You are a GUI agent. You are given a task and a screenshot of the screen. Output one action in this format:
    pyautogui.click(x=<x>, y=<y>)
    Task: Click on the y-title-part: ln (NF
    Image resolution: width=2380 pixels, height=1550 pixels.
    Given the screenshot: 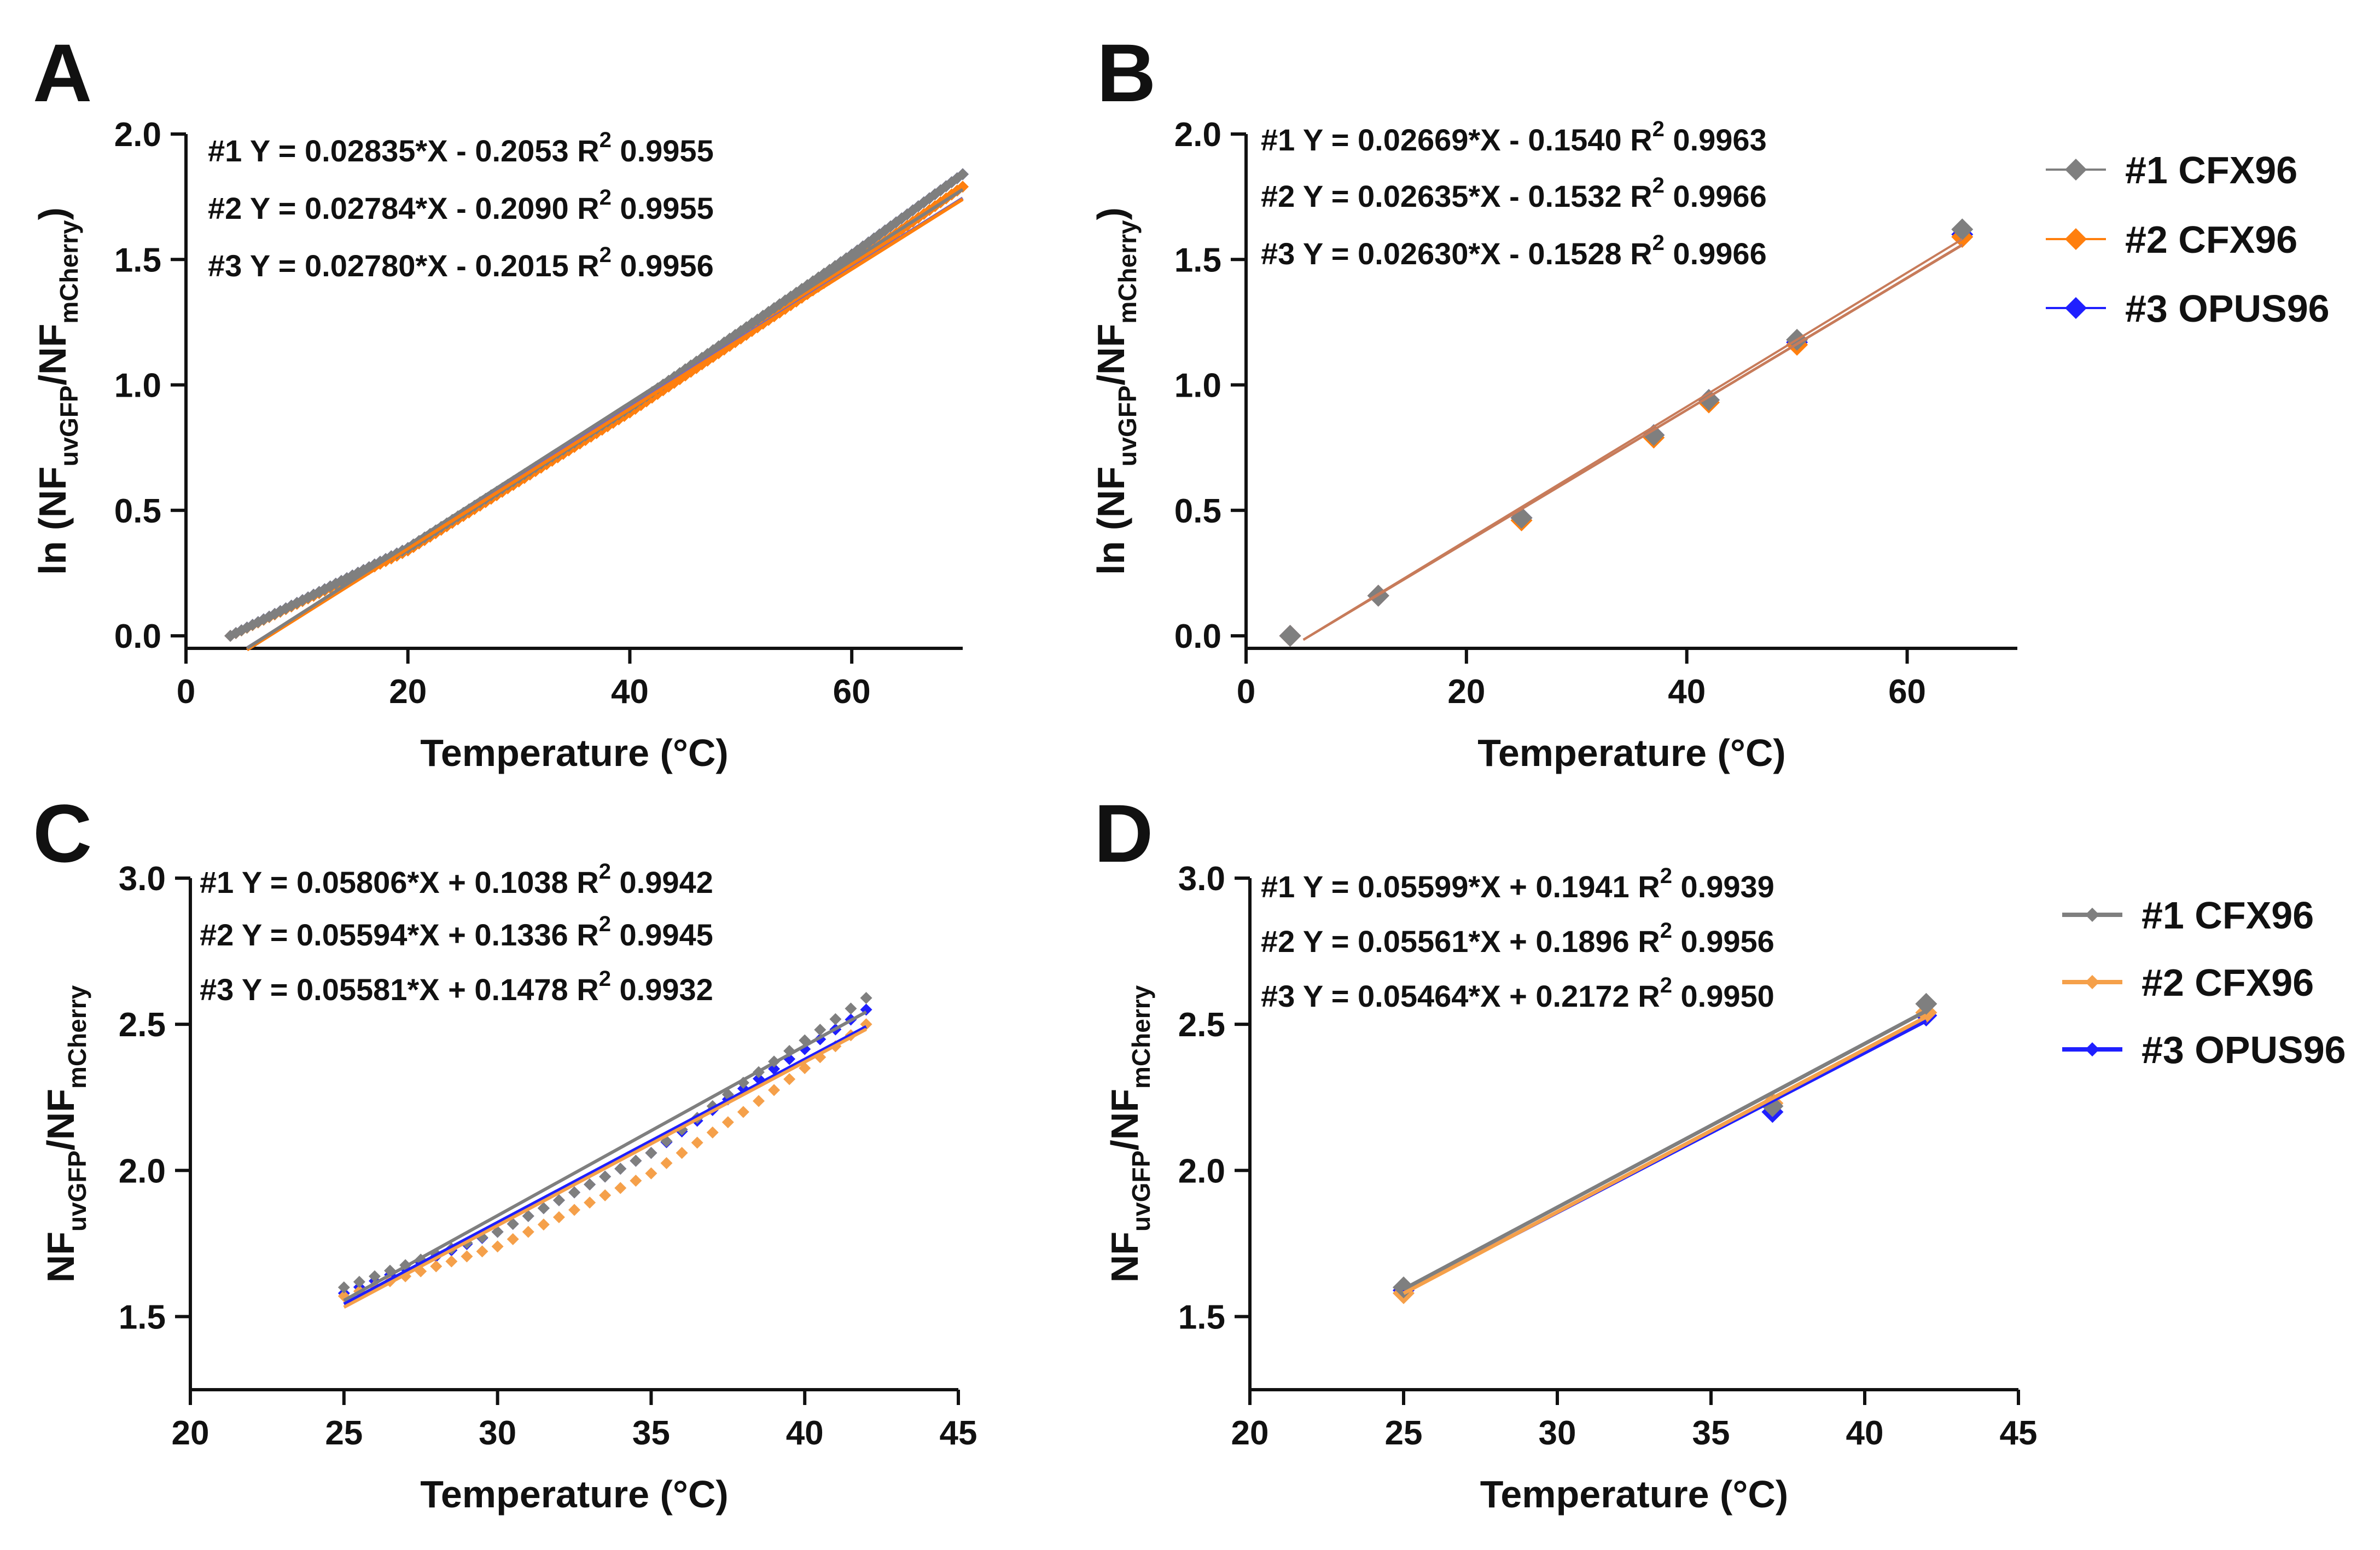 What is the action you would take?
    pyautogui.click(x=1111, y=521)
    